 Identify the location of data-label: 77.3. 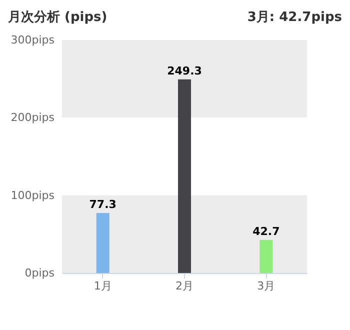
(102, 204).